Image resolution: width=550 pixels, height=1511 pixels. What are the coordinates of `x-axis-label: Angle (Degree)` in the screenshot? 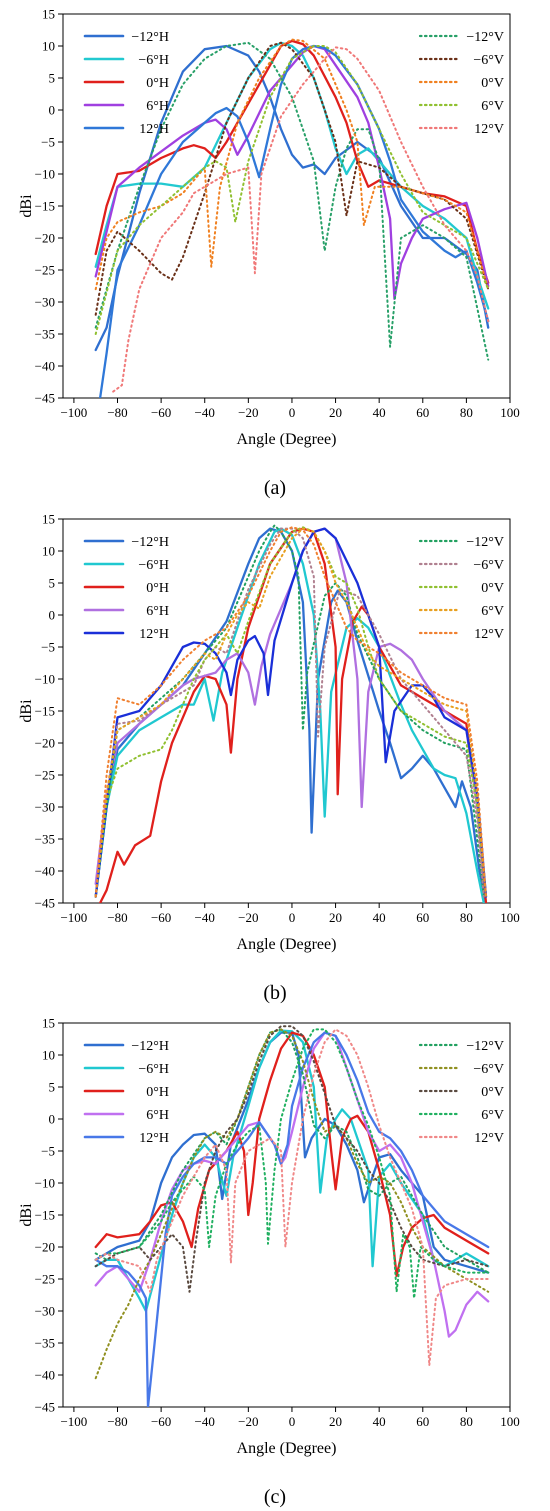 It's located at (287, 439).